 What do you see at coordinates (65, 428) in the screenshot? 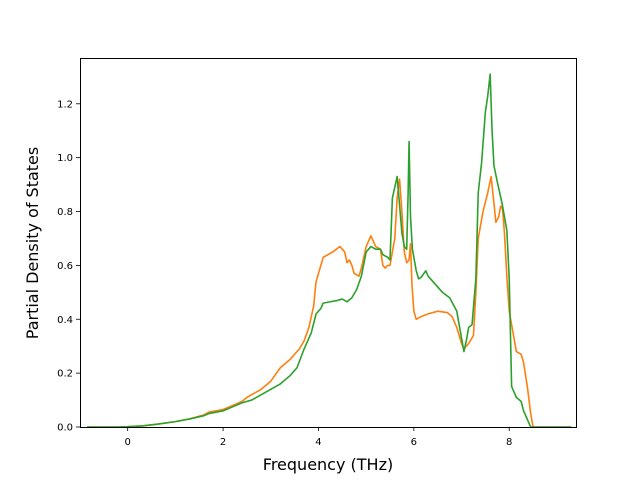
I see `y-tick-label: 0.0` at bounding box center [65, 428].